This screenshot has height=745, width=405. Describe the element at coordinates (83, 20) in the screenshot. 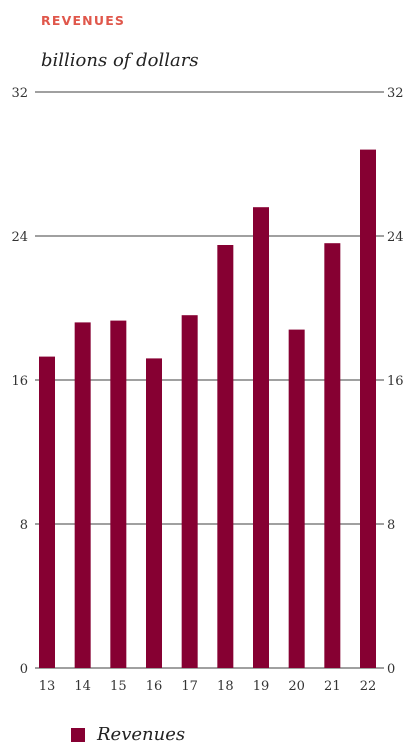

I see `chart-title: REVENUES` at that location.